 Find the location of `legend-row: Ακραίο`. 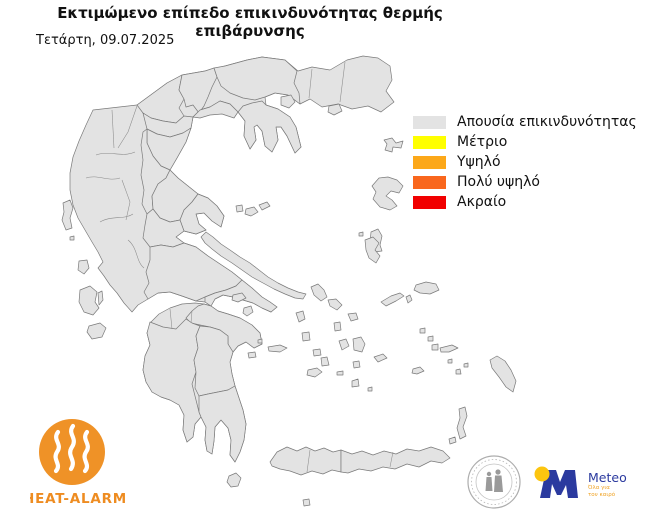

legend-row: Ακραίο is located at coordinates (525, 202).